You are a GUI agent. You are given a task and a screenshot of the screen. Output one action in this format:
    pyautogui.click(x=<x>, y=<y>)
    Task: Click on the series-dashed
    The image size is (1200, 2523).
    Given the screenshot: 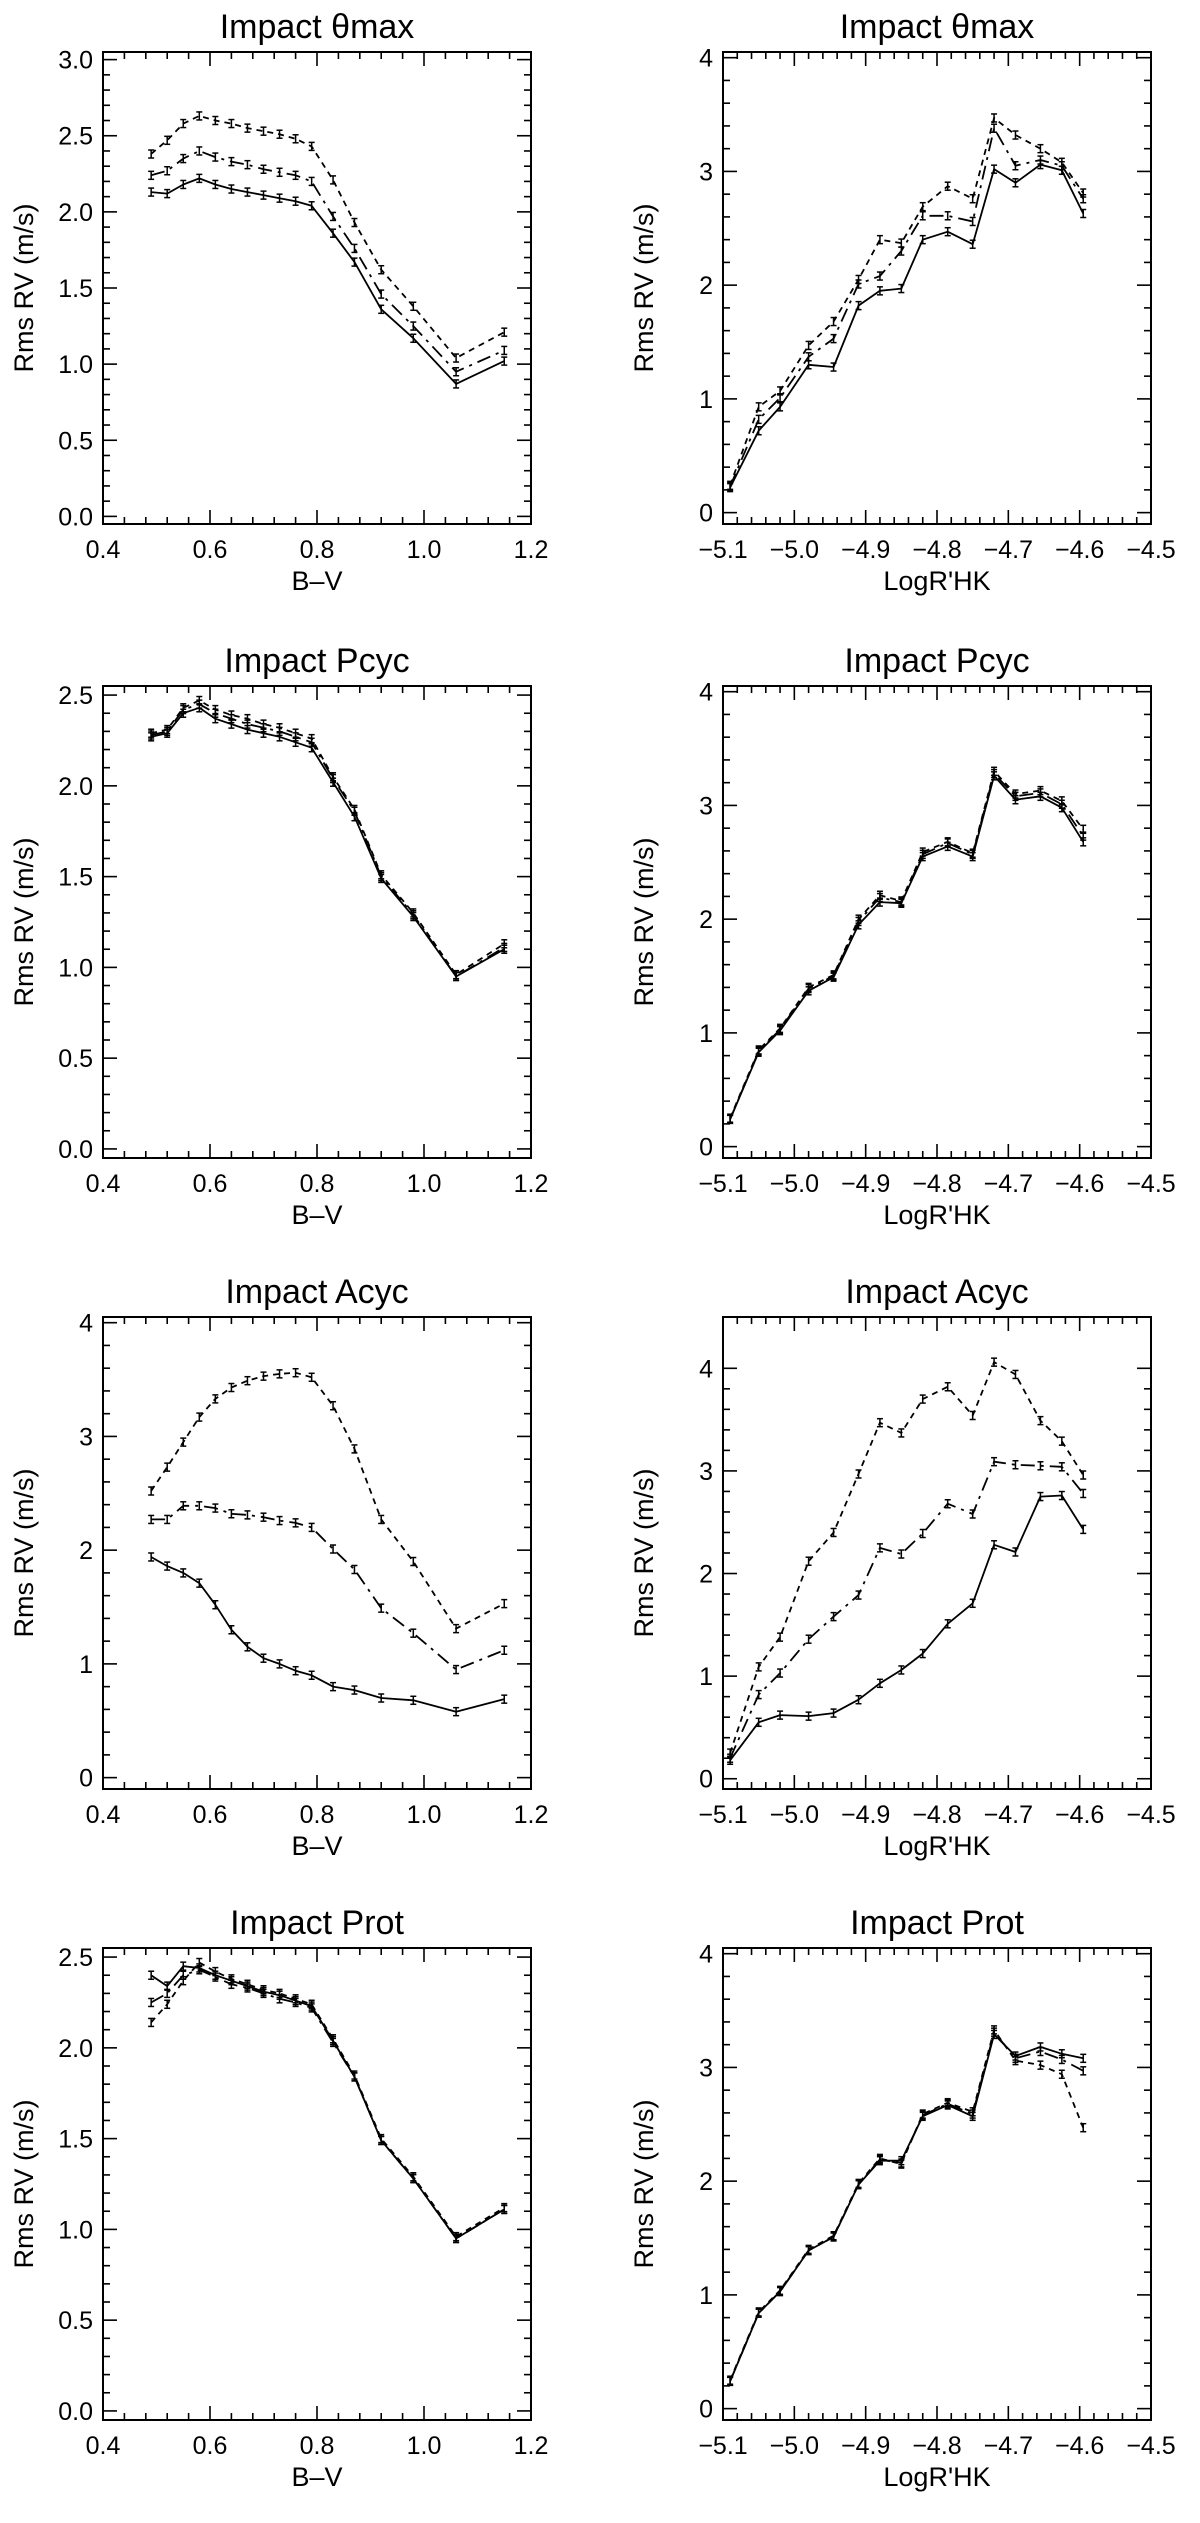 What is the action you would take?
    pyautogui.click(x=328, y=1500)
    